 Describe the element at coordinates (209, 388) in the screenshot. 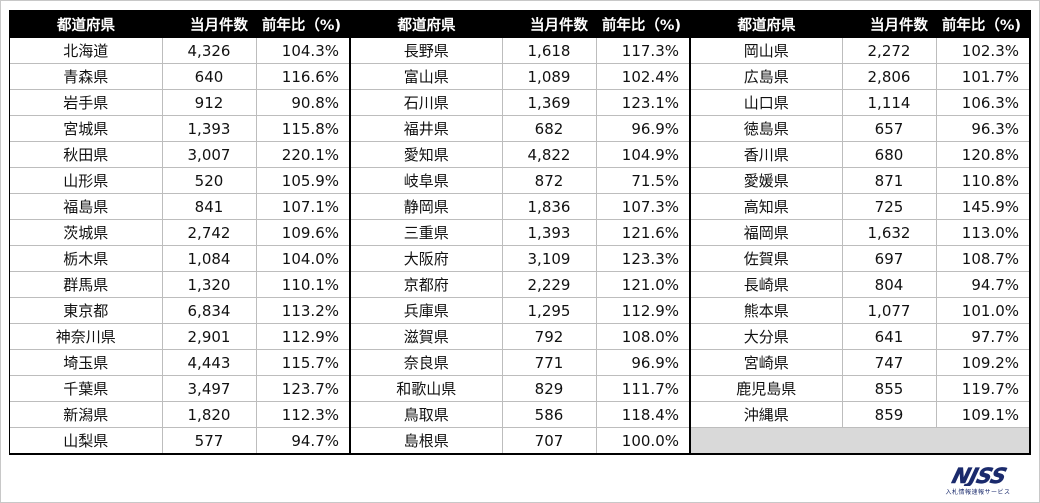

I see `count-cell: 3,497` at that location.